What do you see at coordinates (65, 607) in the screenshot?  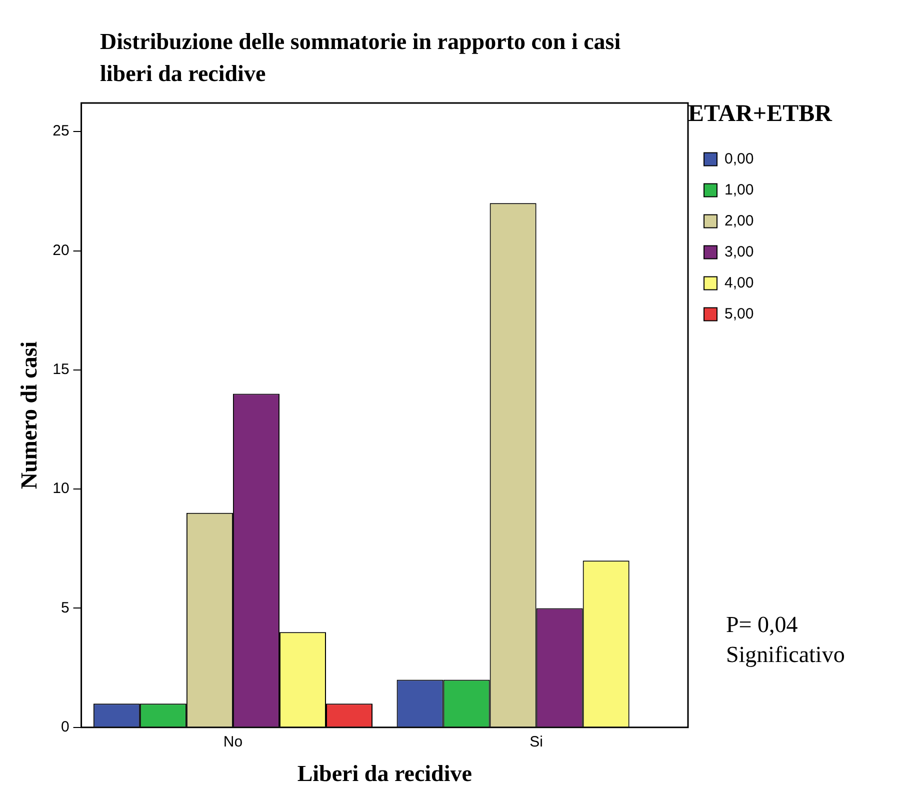 I see `y-tick-label: 5` at bounding box center [65, 607].